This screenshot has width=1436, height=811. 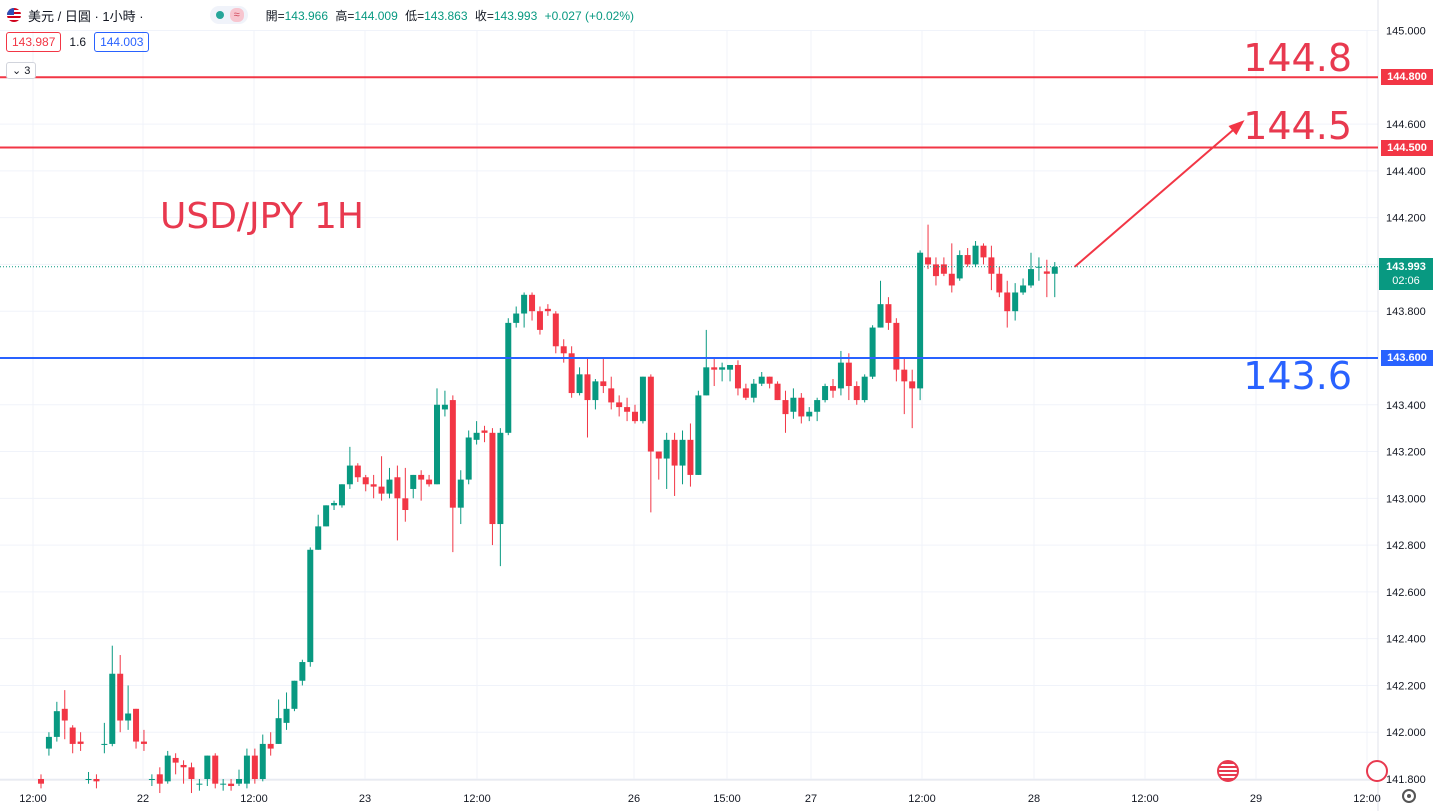 What do you see at coordinates (1297, 58) in the screenshot?
I see `annotation-resistance-1: 144.8` at bounding box center [1297, 58].